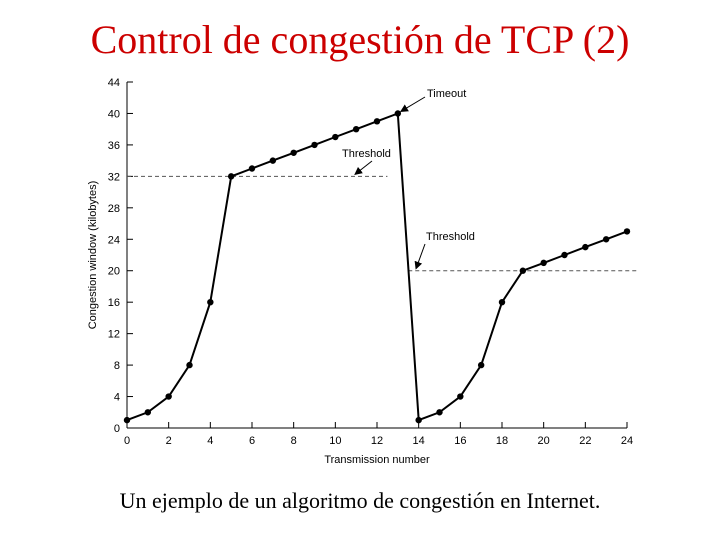 The height and width of the screenshot is (540, 720). I want to click on y-tick-label: 28, so click(114, 209).